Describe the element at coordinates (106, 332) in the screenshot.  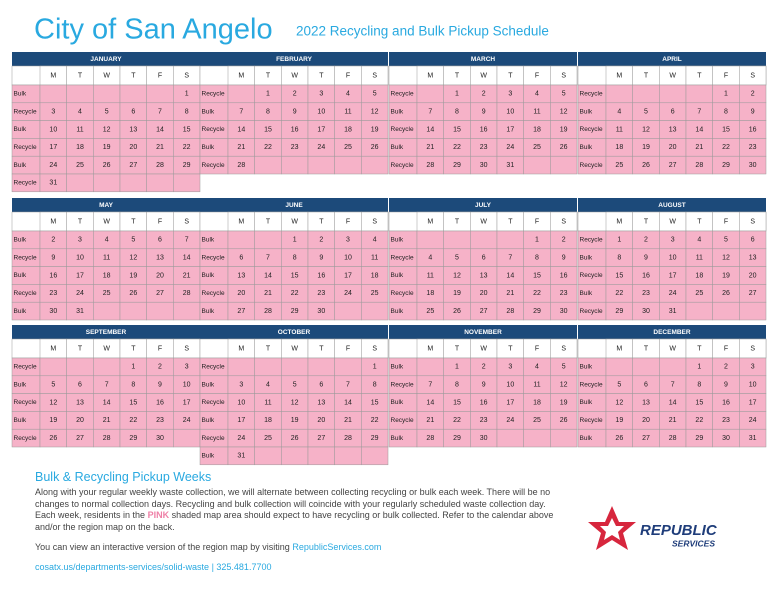
I see `month-header` at that location.